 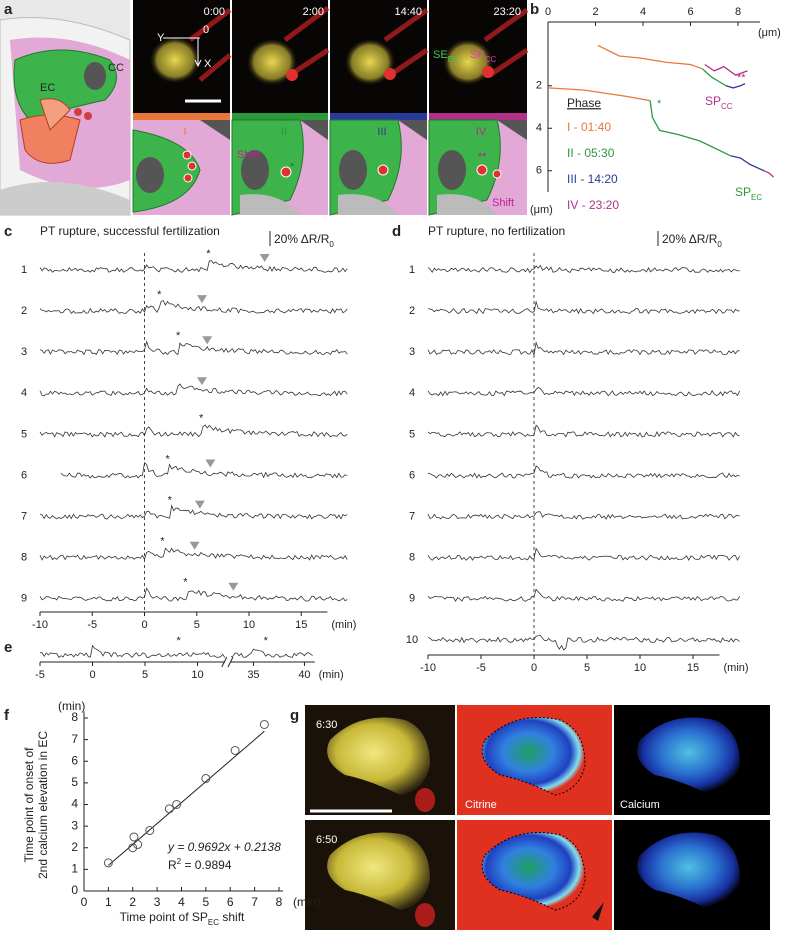 I want to click on phase-label: III, so click(x=381, y=132).